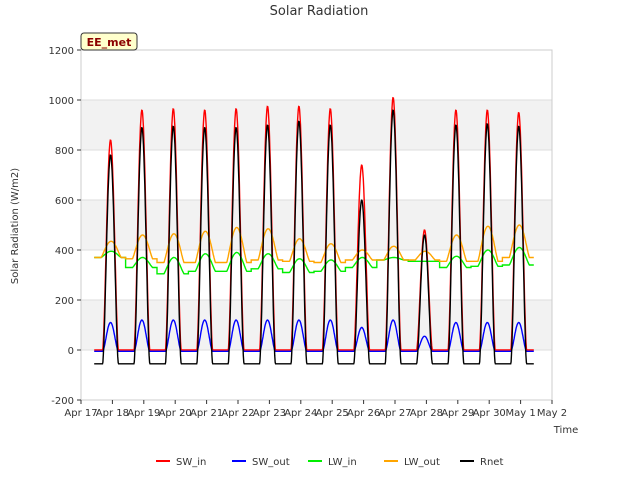 The width and height of the screenshot is (640, 480). I want to click on y-tick-label: 1000, so click(61, 101).